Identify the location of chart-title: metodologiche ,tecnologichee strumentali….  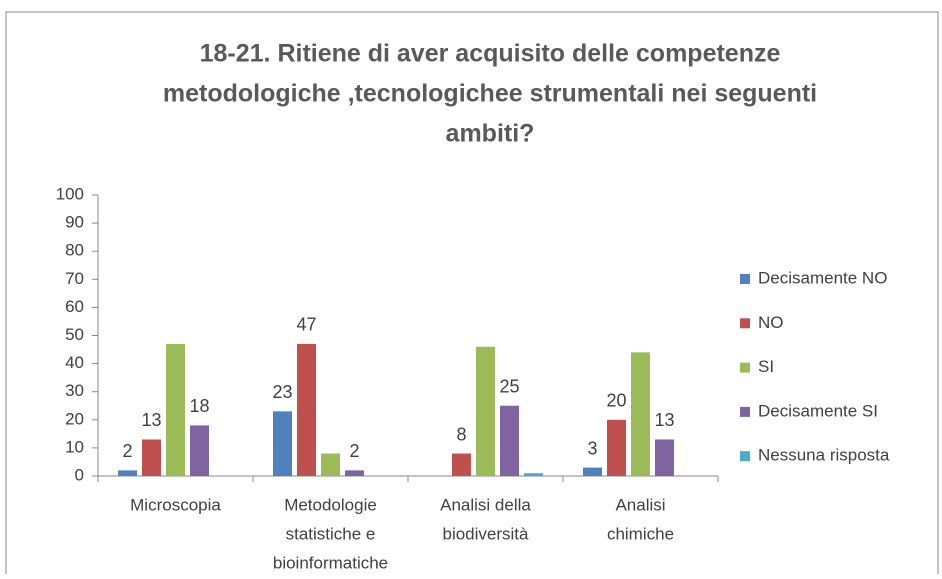
(490, 94).